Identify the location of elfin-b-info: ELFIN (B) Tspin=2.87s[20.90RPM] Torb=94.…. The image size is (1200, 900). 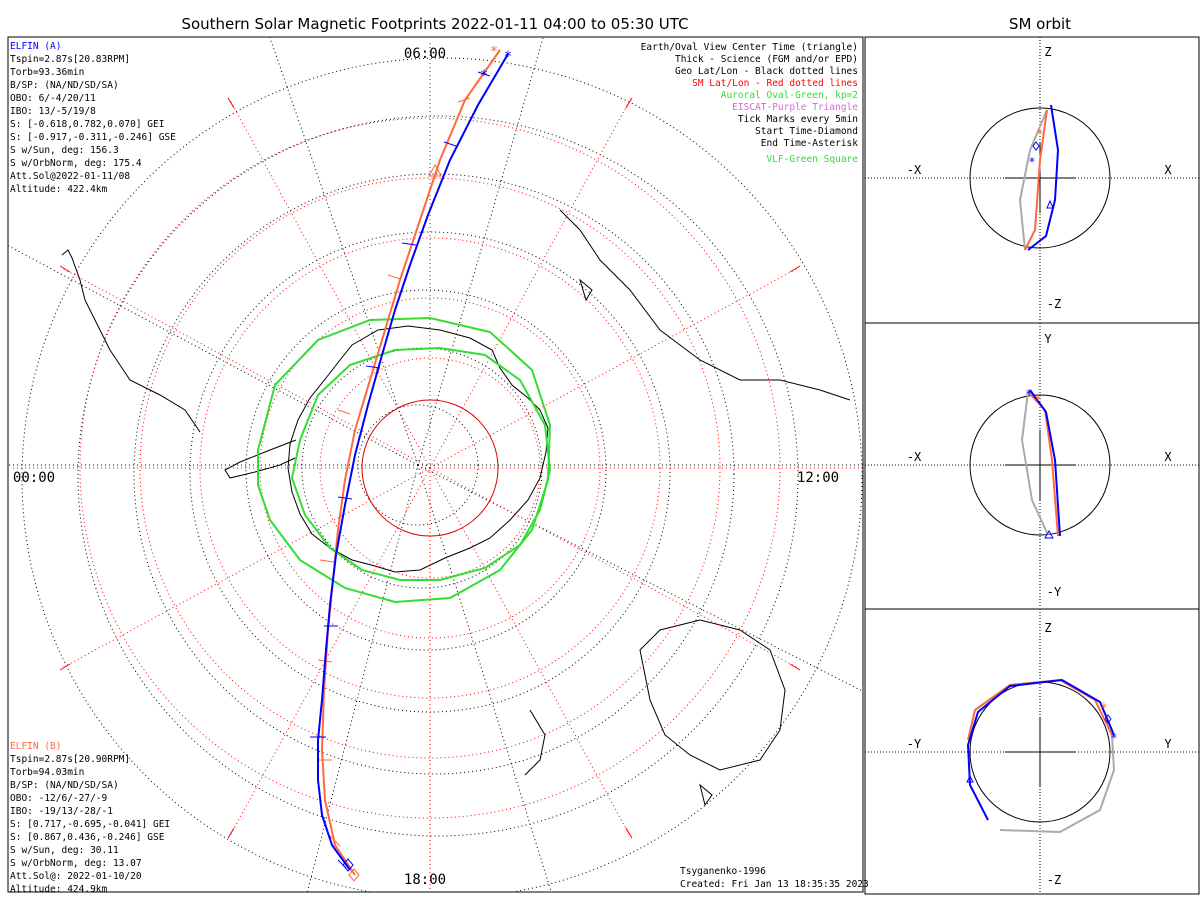
(90, 818).